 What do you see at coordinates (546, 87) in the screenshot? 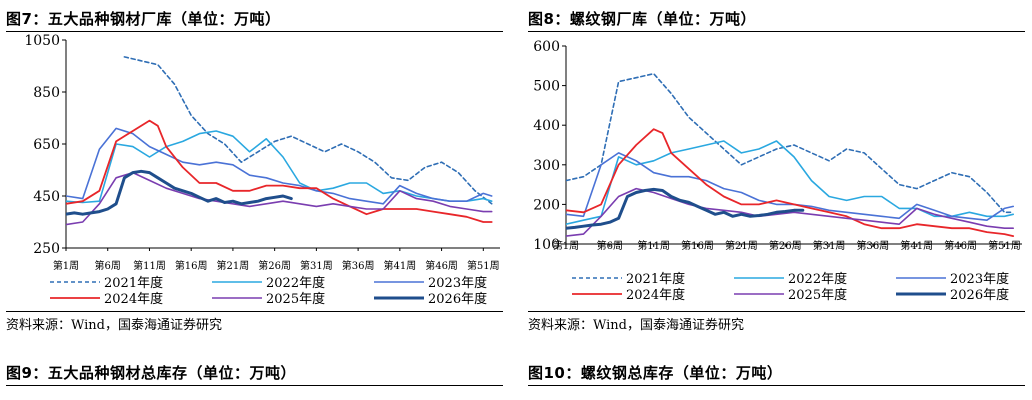
I see `y-tick-label: 500` at bounding box center [546, 87].